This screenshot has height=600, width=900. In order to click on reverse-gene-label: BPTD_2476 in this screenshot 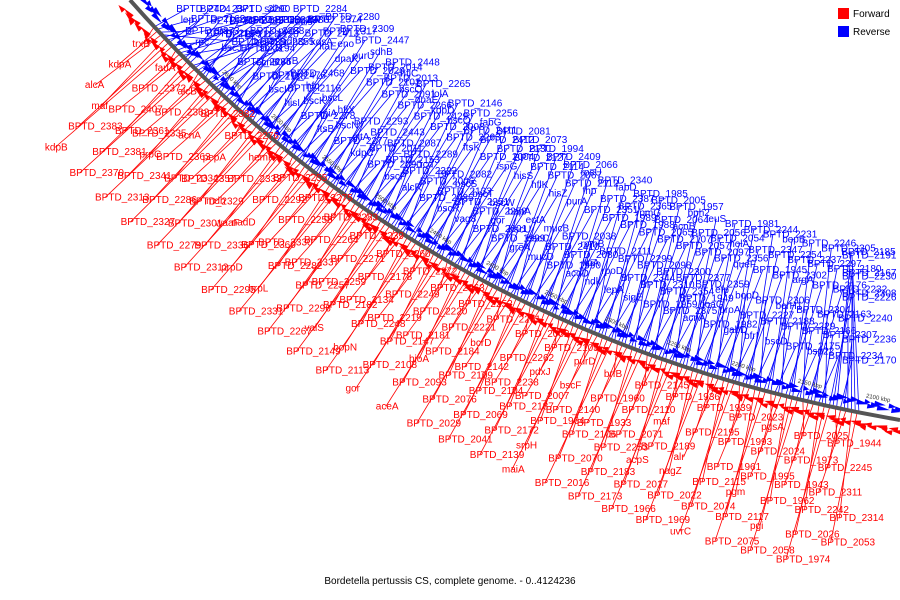, I will do `click(299, 76)`.